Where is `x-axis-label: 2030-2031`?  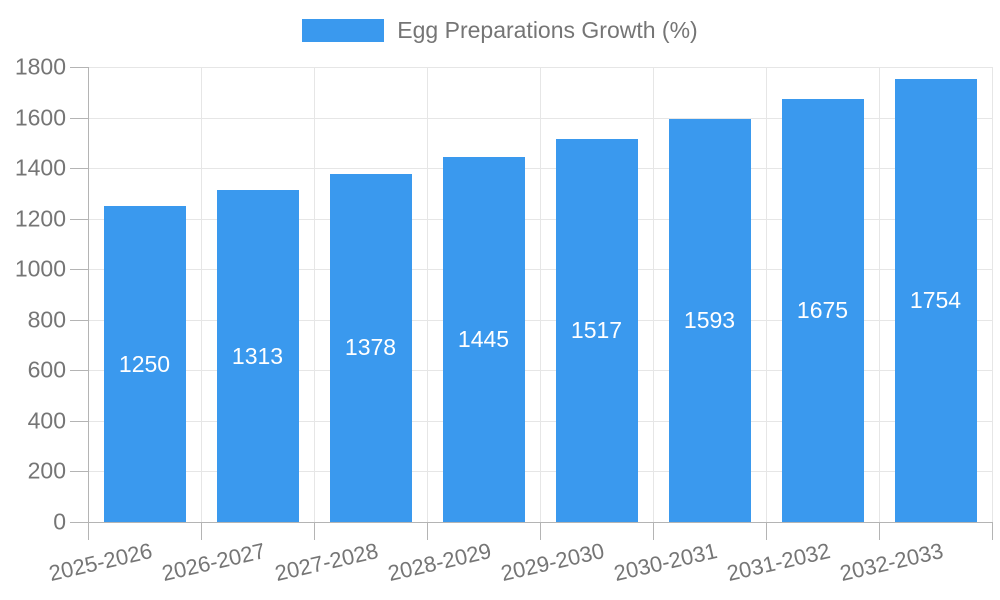
x-axis-label: 2030-2031 is located at coordinates (665, 562).